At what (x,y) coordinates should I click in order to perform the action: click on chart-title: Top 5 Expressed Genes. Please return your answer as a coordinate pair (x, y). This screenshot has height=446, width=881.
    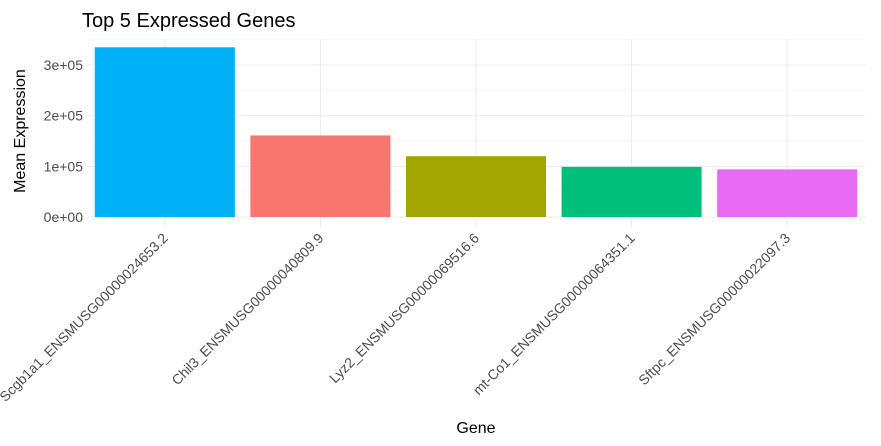
    Looking at the image, I should click on (188, 21).